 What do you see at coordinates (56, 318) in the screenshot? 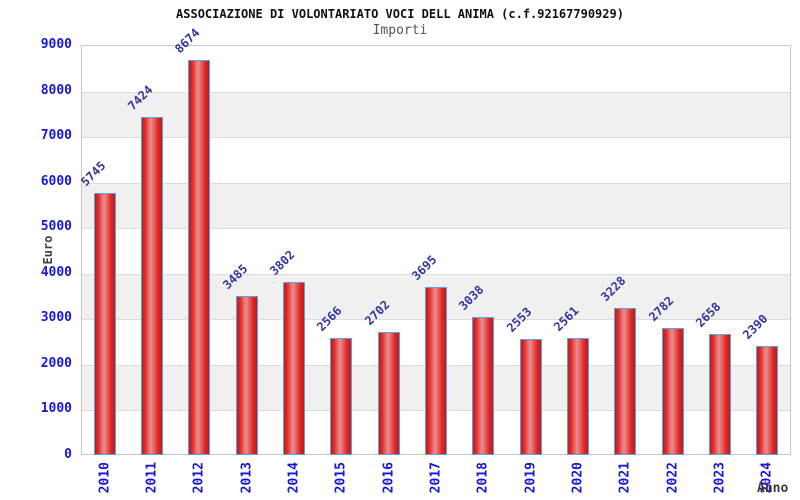
I see `y-tick-label: 3000` at bounding box center [56, 318].